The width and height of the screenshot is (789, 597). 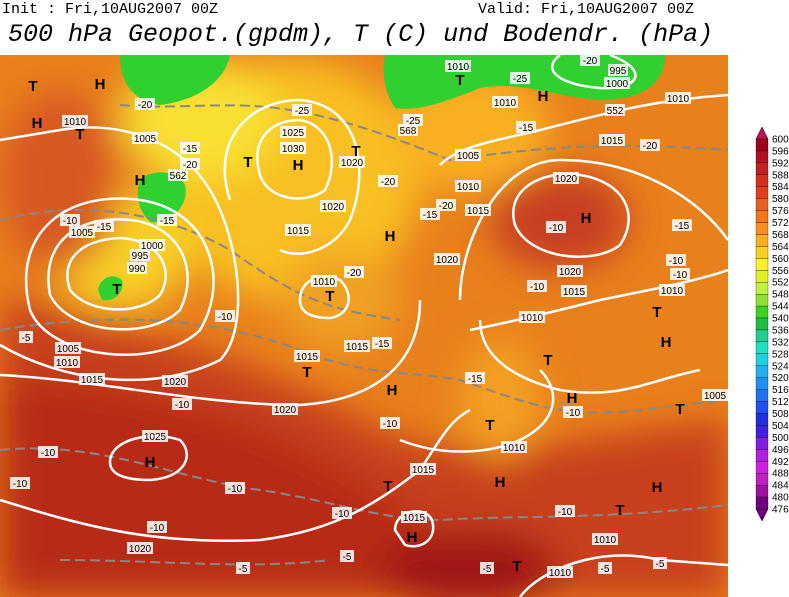 I want to click on colorbar-label: 508, so click(x=780, y=414).